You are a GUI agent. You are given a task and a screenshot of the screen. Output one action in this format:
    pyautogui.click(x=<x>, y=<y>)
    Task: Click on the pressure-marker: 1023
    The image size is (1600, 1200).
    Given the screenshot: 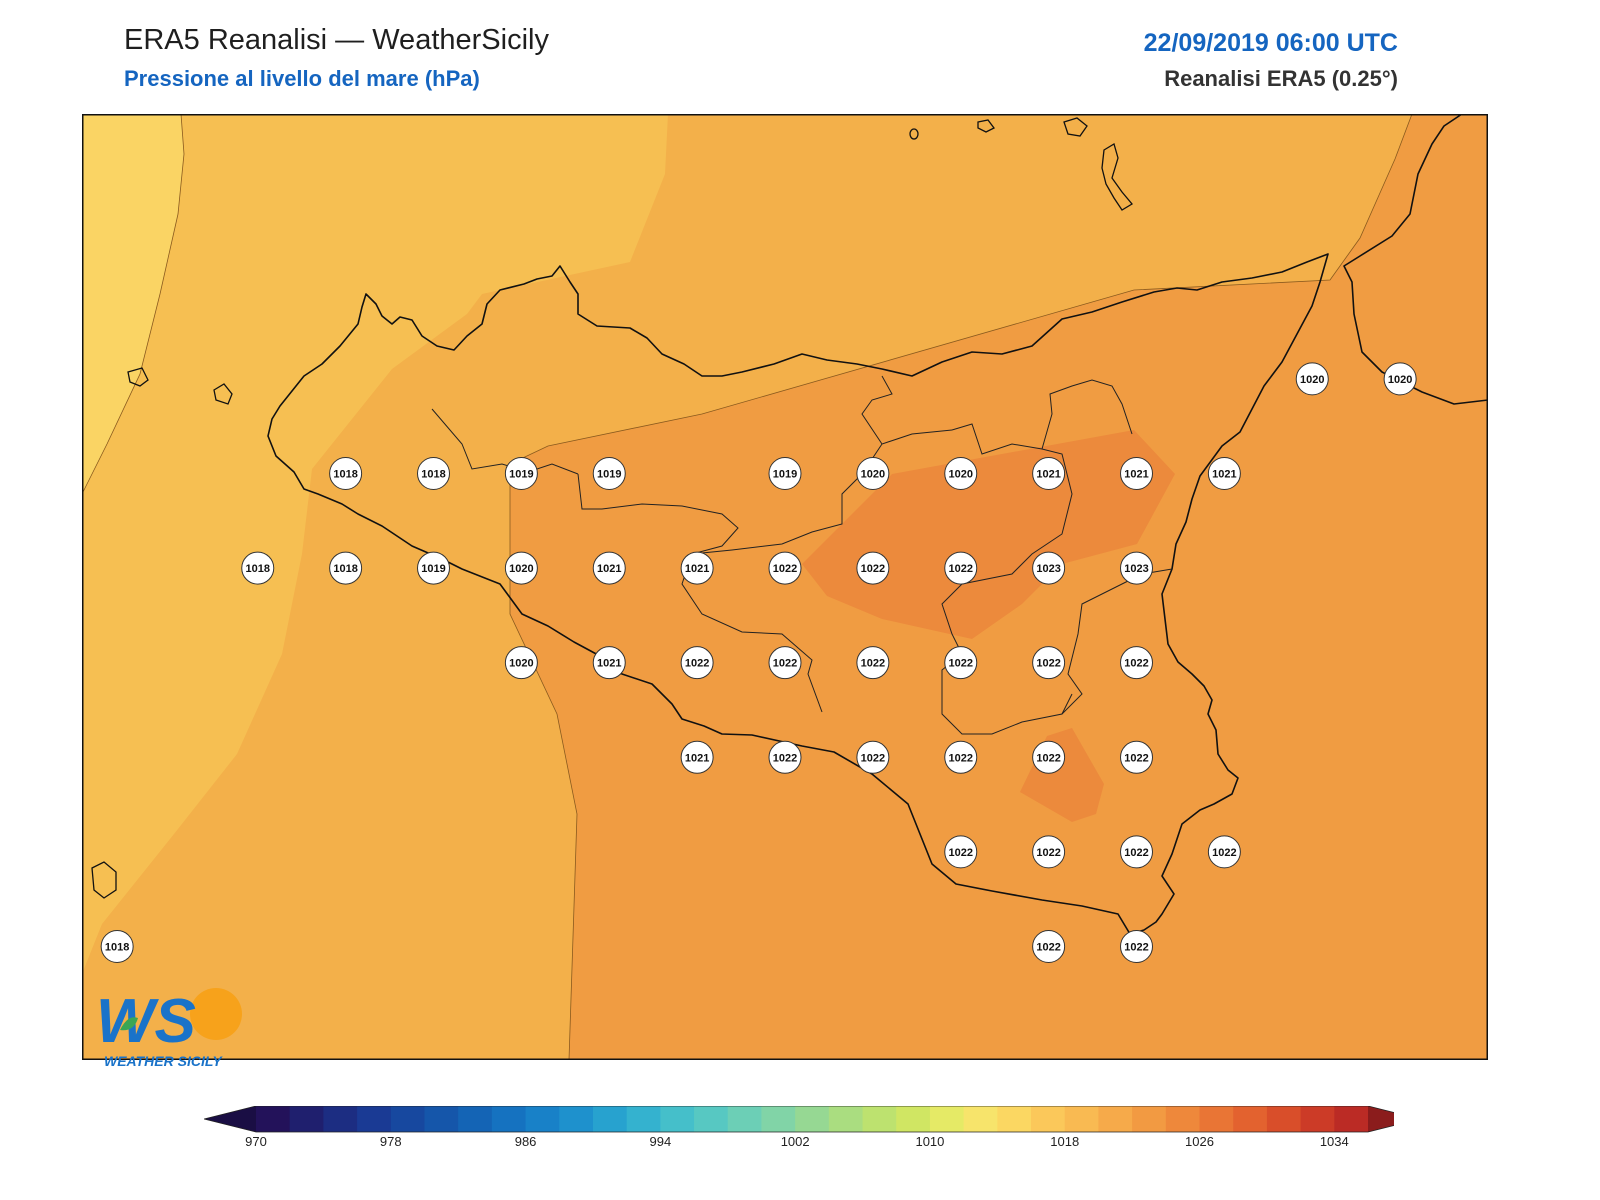 What is the action you would take?
    pyautogui.click(x=1136, y=568)
    